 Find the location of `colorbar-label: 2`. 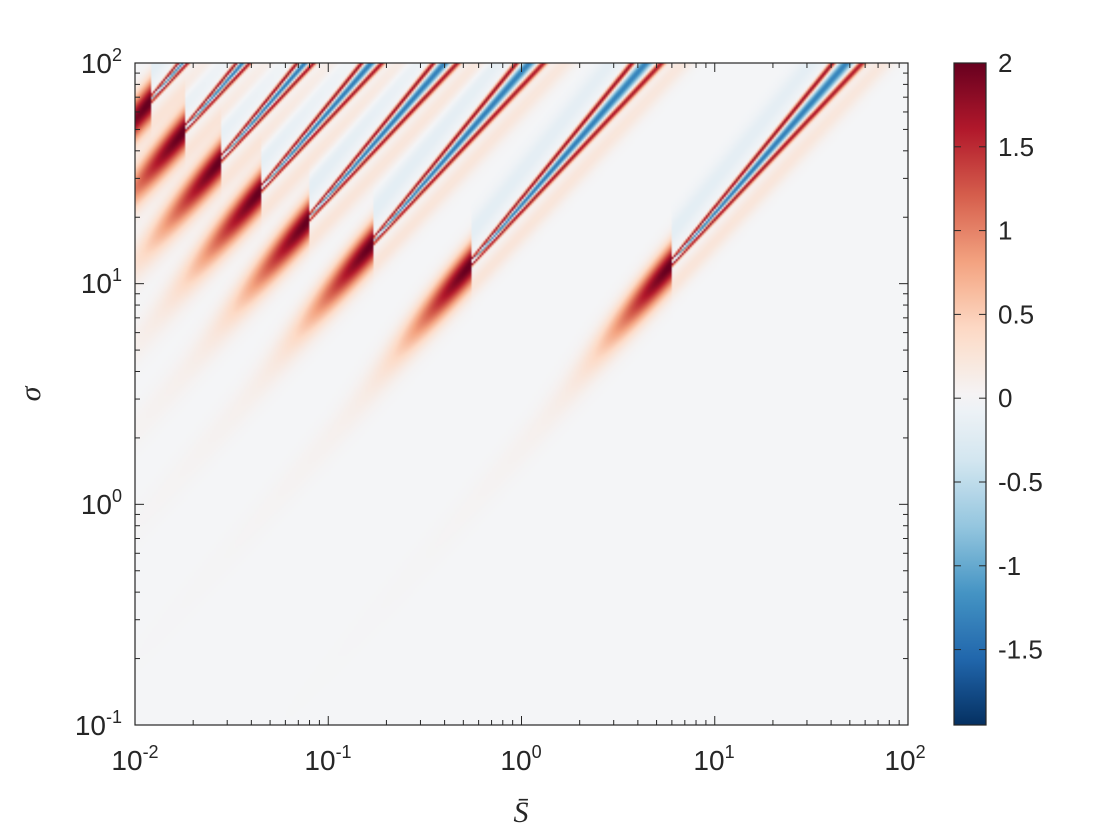

colorbar-label: 2 is located at coordinates (1005, 63).